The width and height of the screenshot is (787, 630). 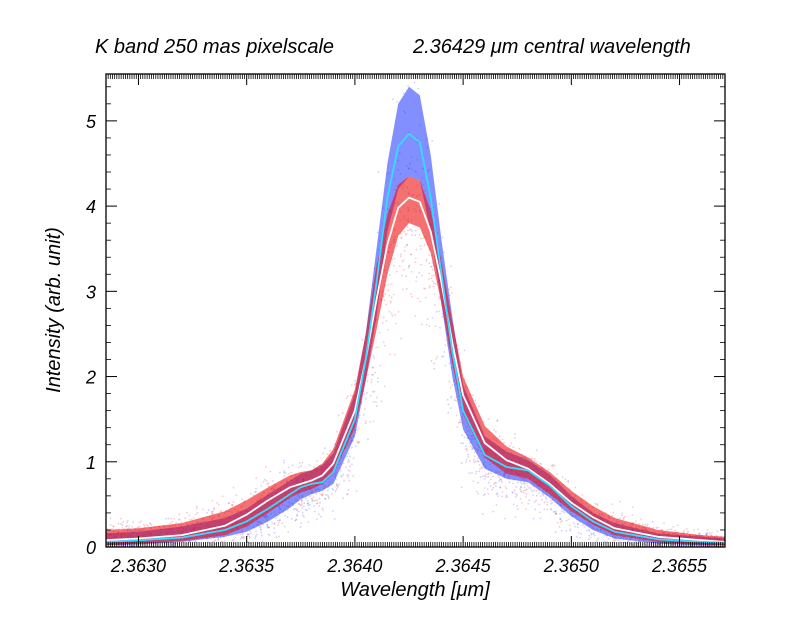 What do you see at coordinates (463, 566) in the screenshot?
I see `x-tick-label: 2.3645` at bounding box center [463, 566].